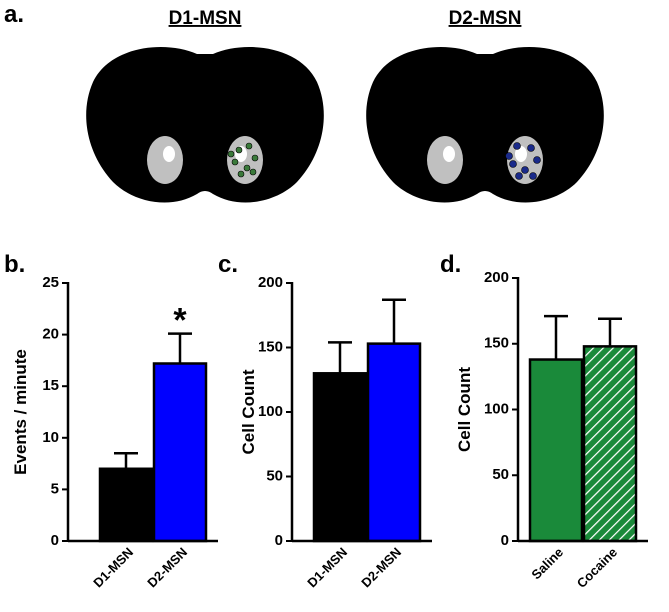  I want to click on y-tick-label: 5, so click(55, 488).